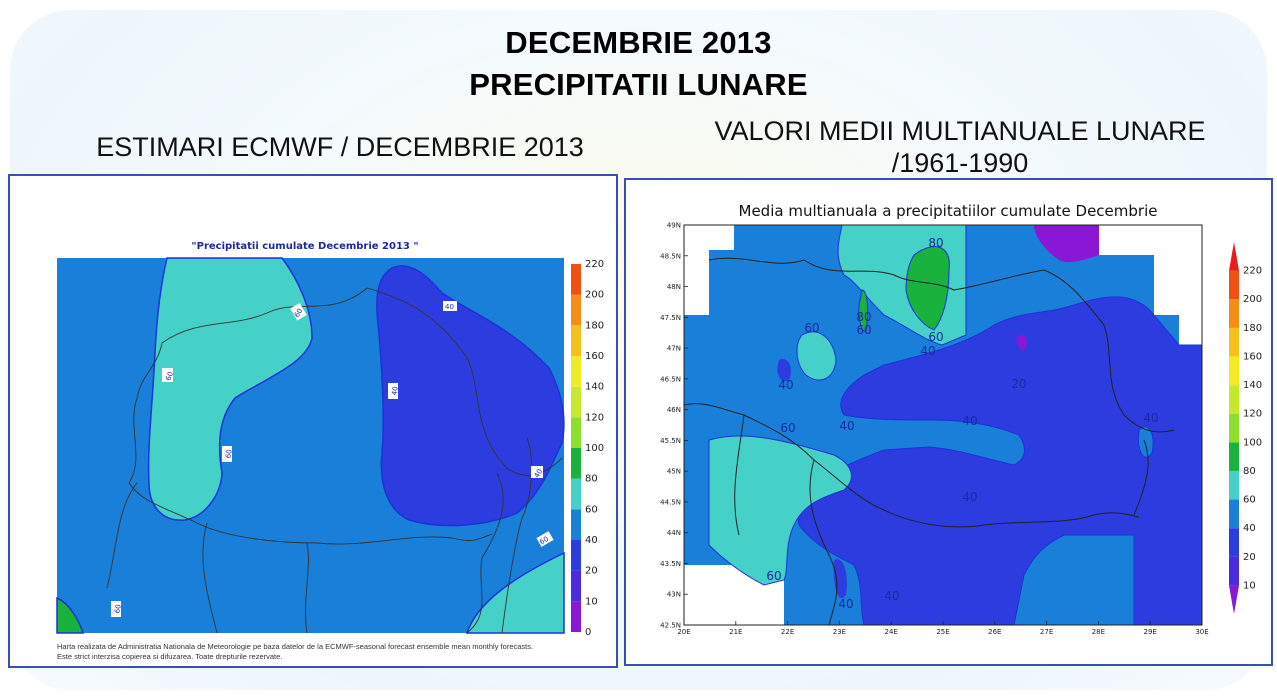  Describe the element at coordinates (638, 84) in the screenshot. I see `main-title-line2: PRECIPITATII LUNARE` at that location.